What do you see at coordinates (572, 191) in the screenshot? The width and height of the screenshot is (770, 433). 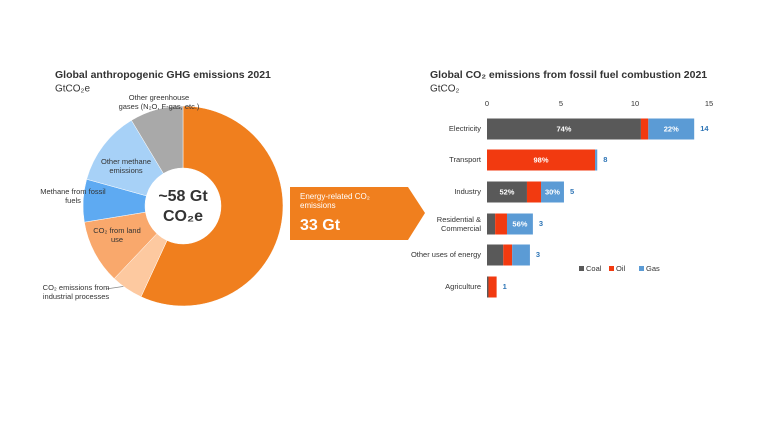 I see `total-label: 5` at bounding box center [572, 191].